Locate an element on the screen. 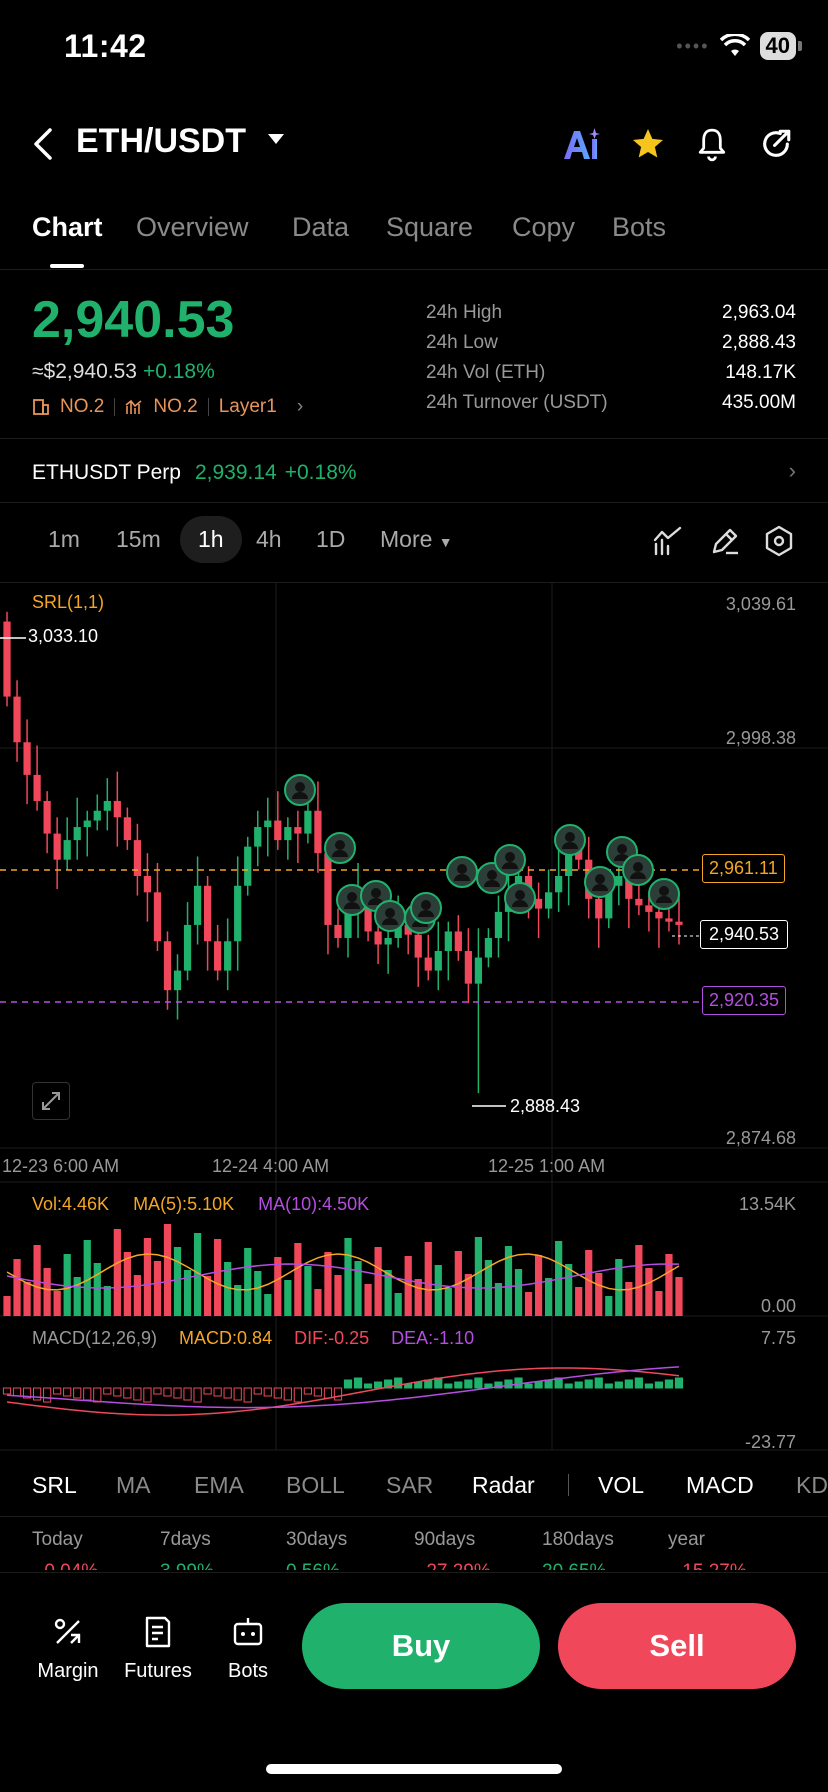 The height and width of the screenshot is (1792, 828). ind-boll: BOLL is located at coordinates (315, 1485).